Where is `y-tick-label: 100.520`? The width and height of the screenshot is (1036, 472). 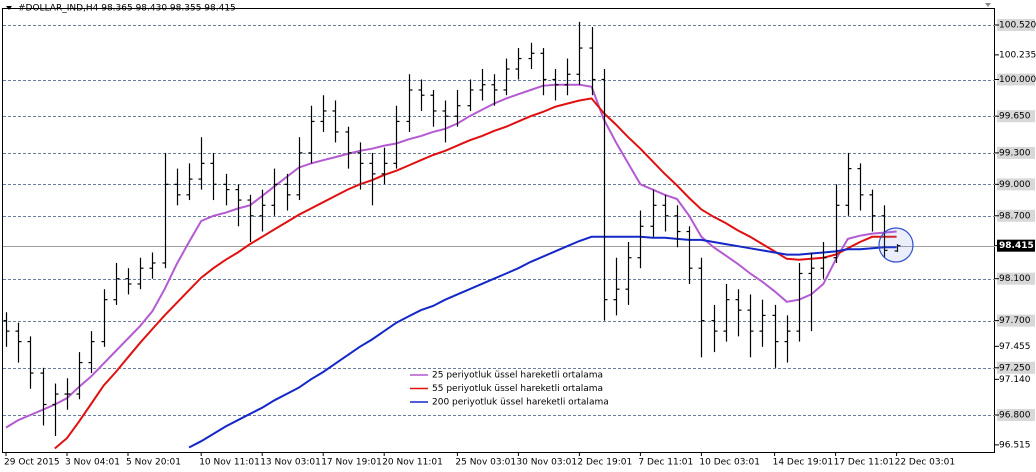
y-tick-label: 100.520 is located at coordinates (1017, 25).